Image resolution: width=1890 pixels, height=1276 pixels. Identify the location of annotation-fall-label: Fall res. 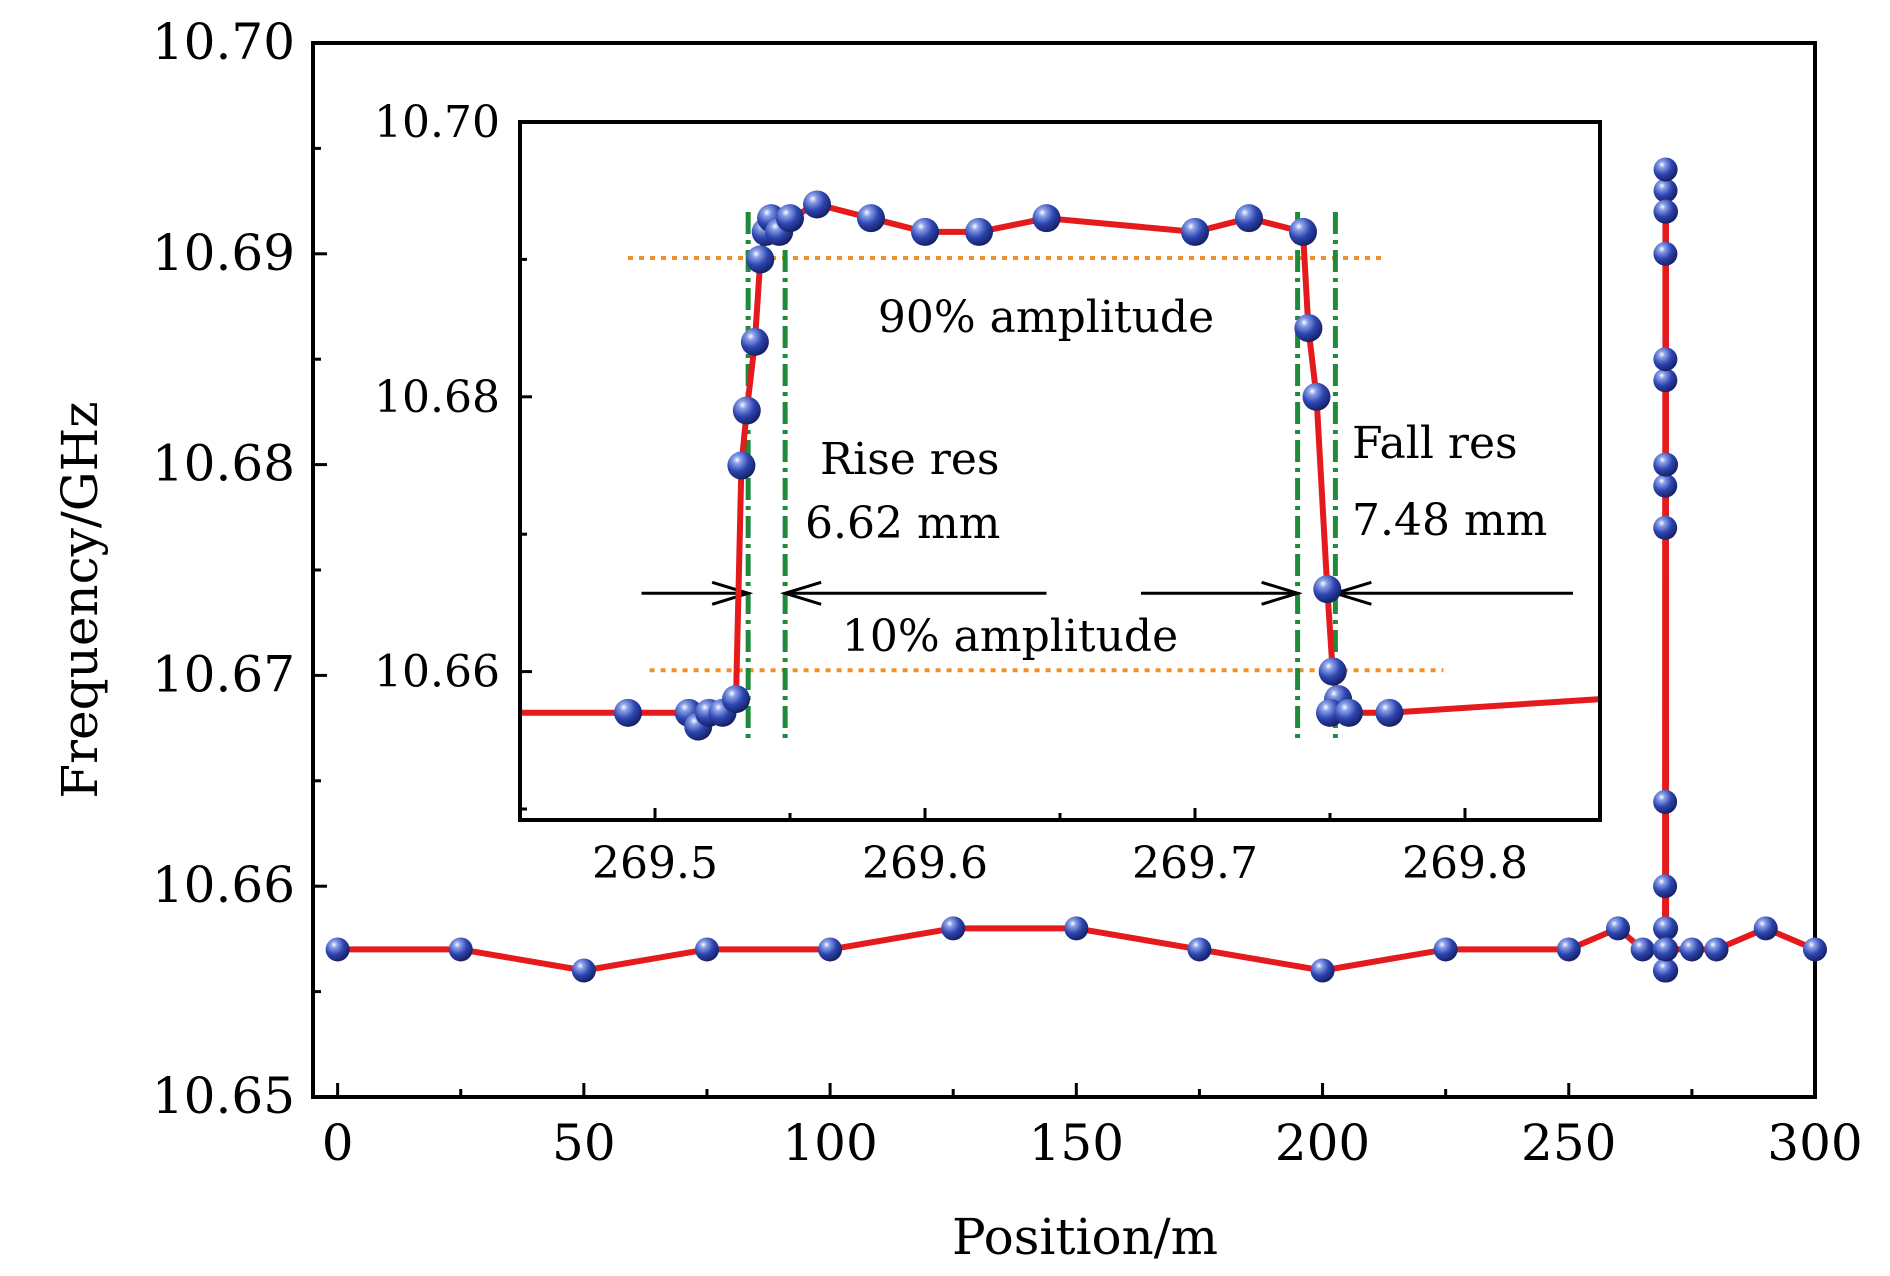
(1435, 443).